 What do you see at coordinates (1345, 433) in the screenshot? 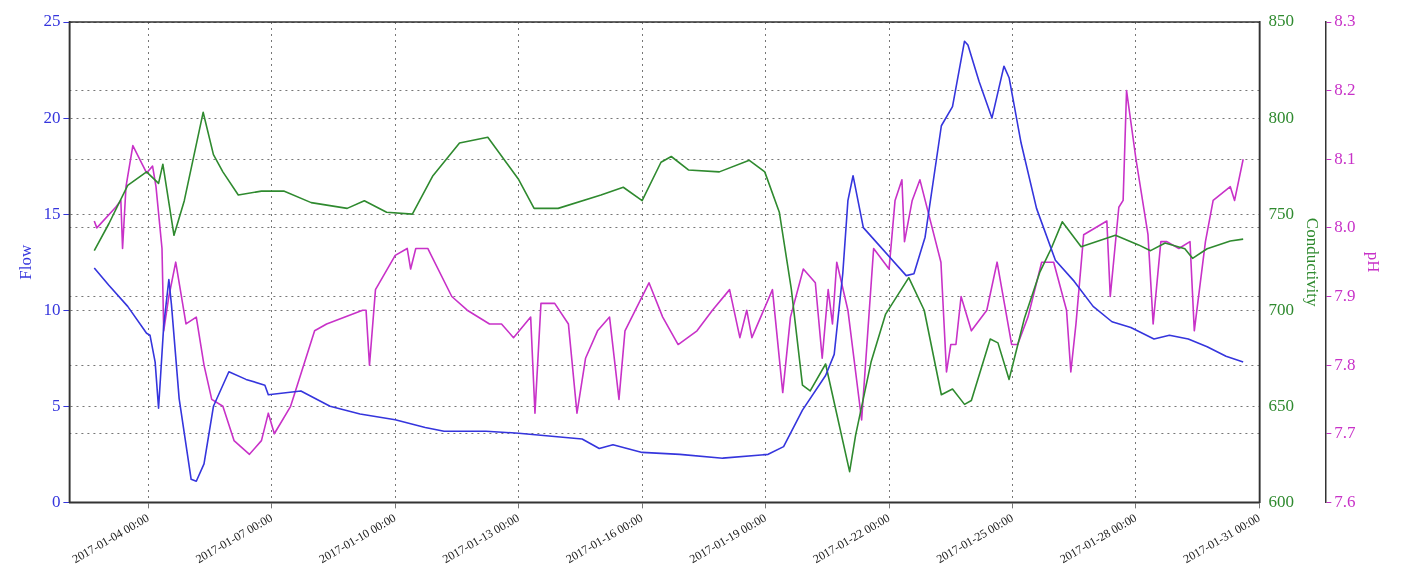
I see `y3-tick-label: 7.7` at bounding box center [1345, 433].